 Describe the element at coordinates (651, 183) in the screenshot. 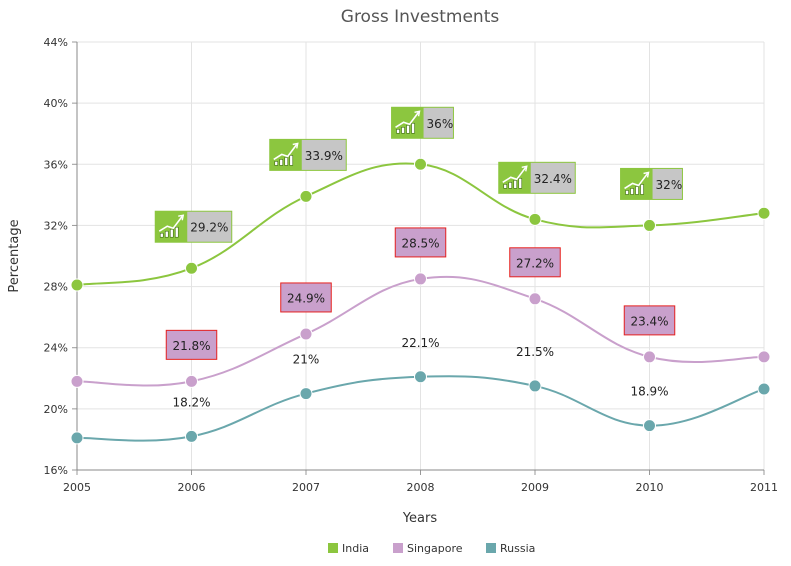

I see `data-label-box: 32%` at that location.